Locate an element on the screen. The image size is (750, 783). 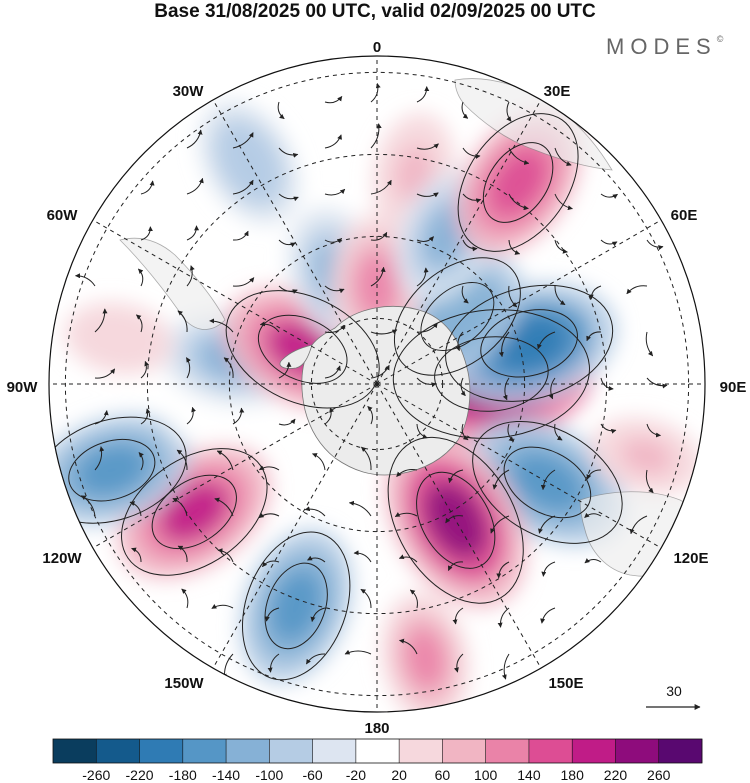
colorbar-tick: -260 is located at coordinates (96, 775).